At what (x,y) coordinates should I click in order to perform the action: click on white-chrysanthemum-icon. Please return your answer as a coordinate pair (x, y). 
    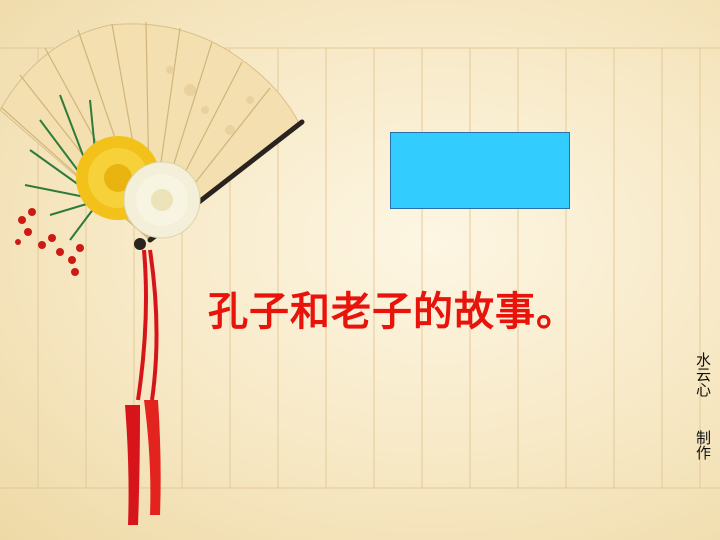
    Looking at the image, I should click on (162, 200).